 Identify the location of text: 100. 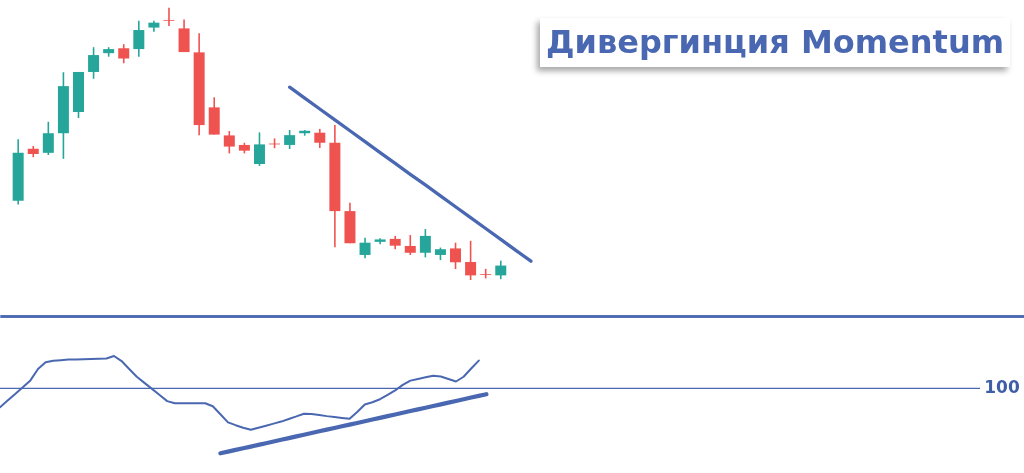
(1002, 387).